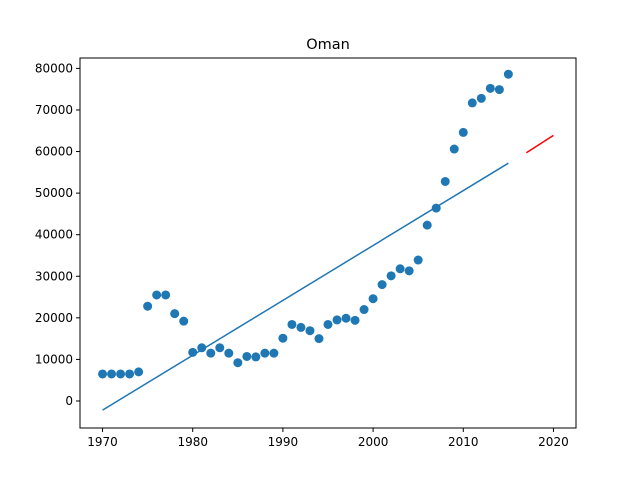 Image resolution: width=640 pixels, height=480 pixels. I want to click on x-tick-label: 1980, so click(192, 442).